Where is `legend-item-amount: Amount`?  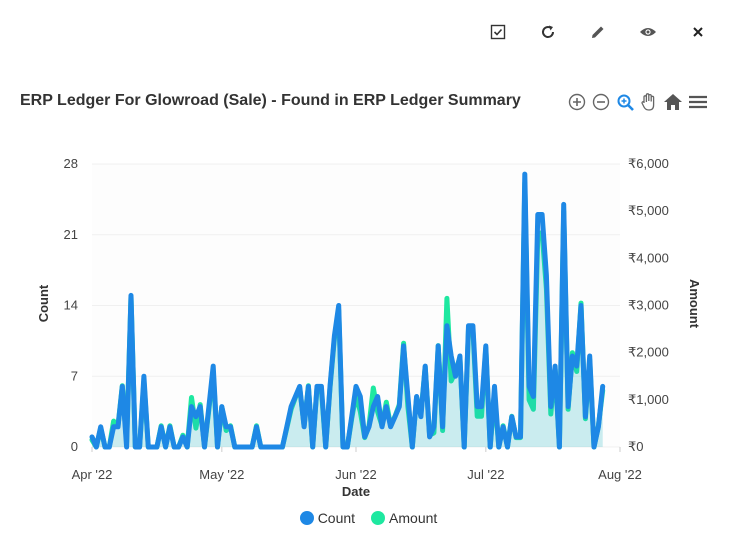
legend-item-amount: Amount is located at coordinates (404, 518).